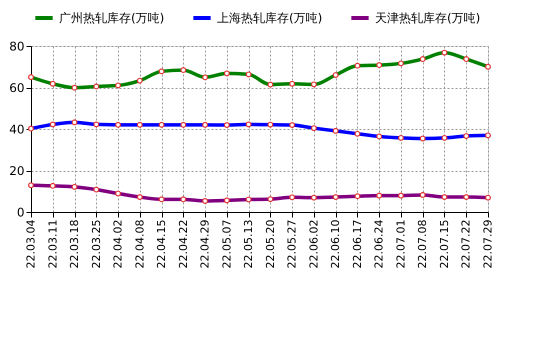  Describe the element at coordinates (161, 244) in the screenshot. I see `x-tick-label: 22.04.15` at that location.